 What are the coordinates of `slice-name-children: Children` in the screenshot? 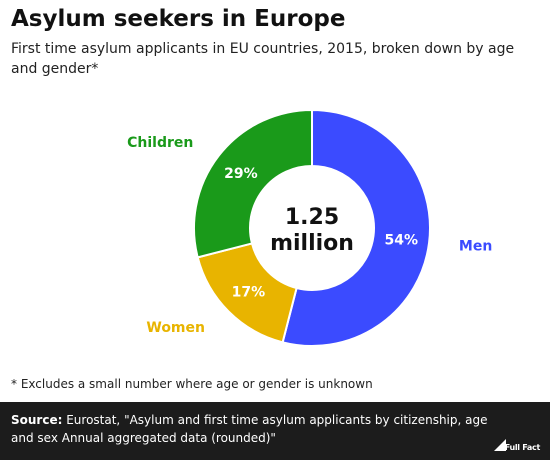 It's located at (160, 143).